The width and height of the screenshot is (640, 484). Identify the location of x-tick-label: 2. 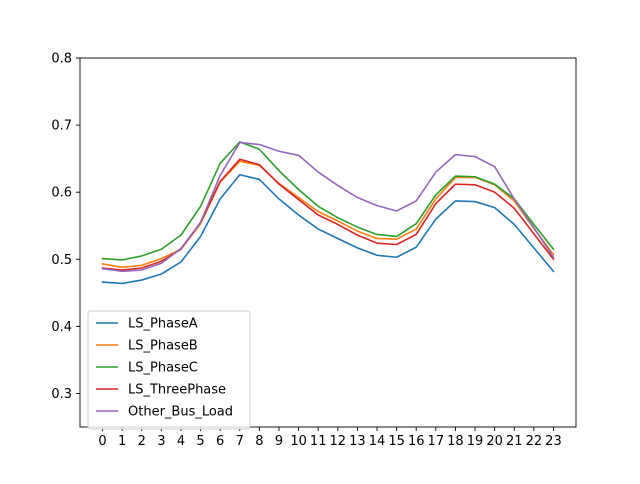
(142, 441).